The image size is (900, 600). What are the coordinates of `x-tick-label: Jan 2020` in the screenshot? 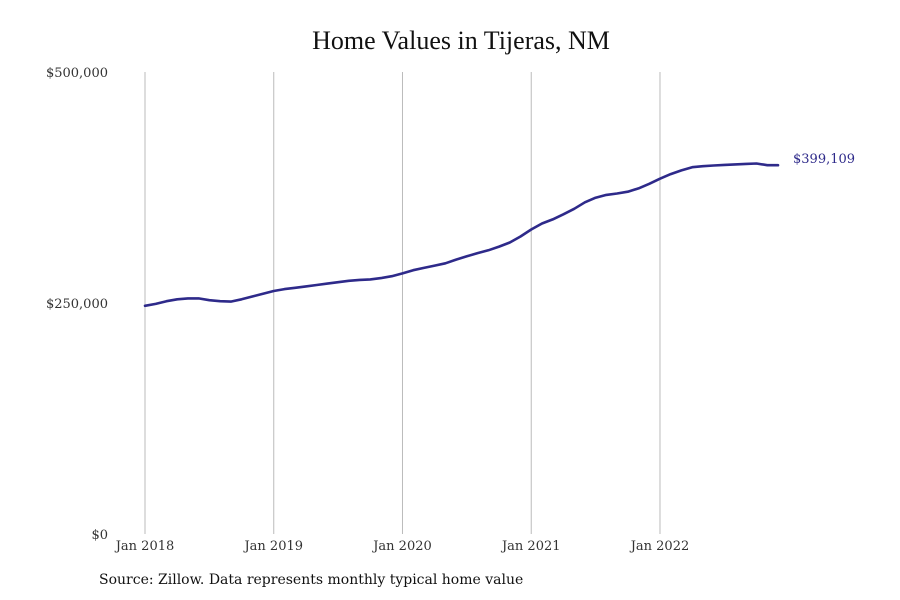 It's located at (401, 546).